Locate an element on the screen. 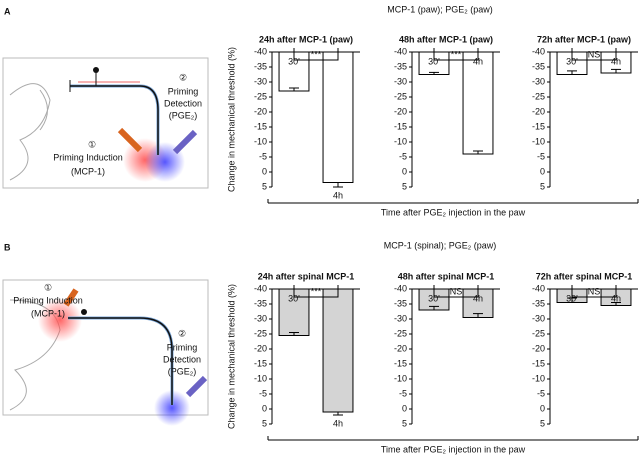 Image resolution: width=640 pixels, height=455 pixels. neuron is located at coordinates (120, 361).